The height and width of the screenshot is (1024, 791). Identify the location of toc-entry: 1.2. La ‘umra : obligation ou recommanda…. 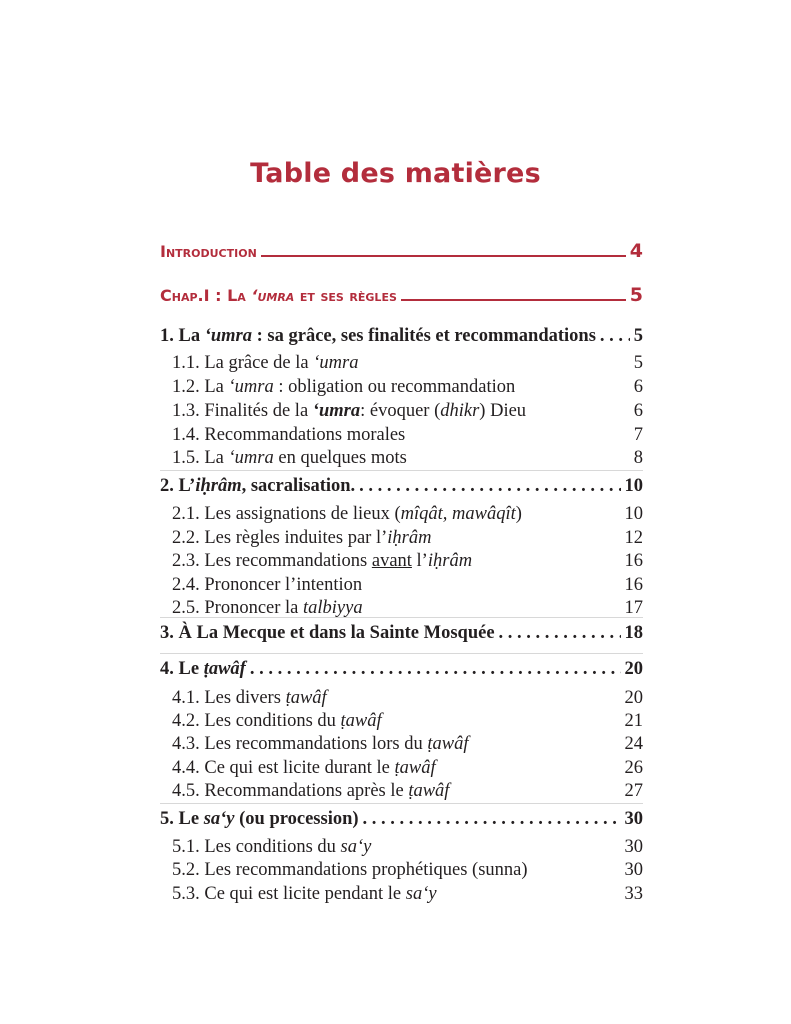
(407, 387).